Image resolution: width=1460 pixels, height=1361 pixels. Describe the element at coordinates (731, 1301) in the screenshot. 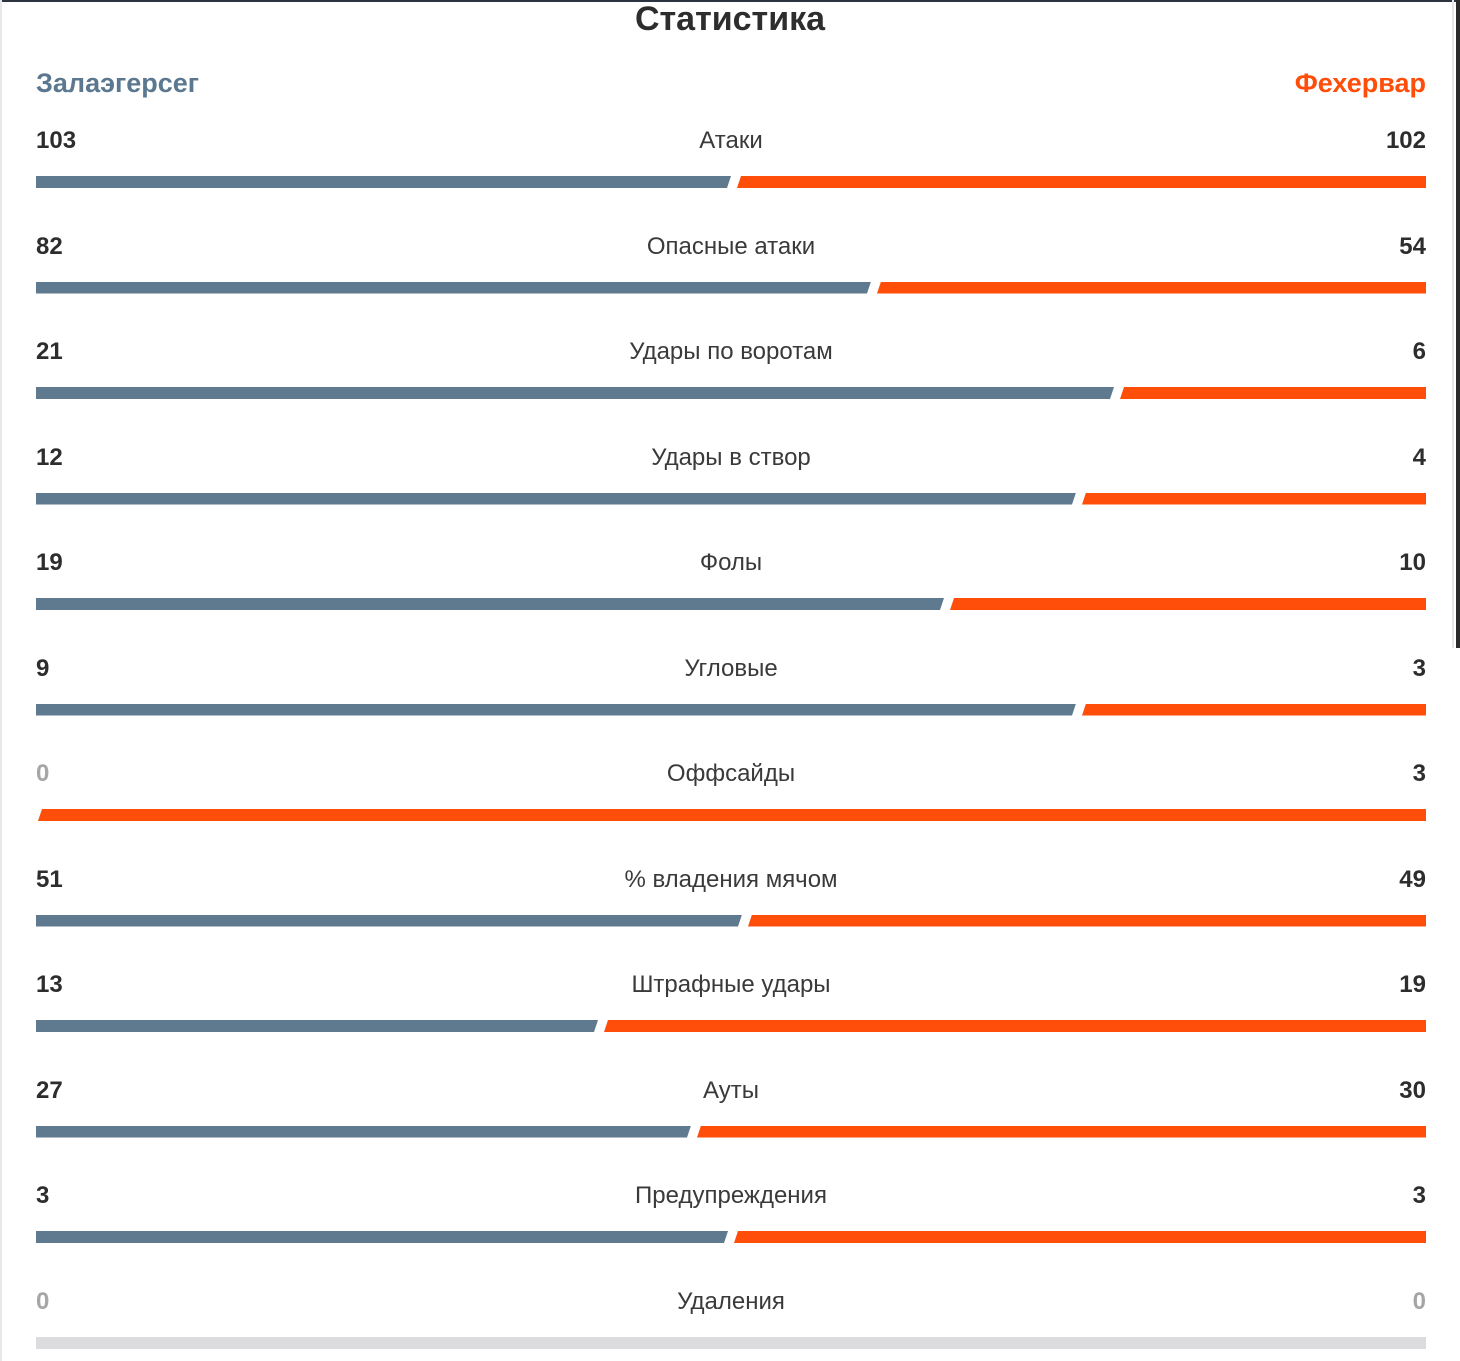

I see `stat-label: Удаления` at that location.